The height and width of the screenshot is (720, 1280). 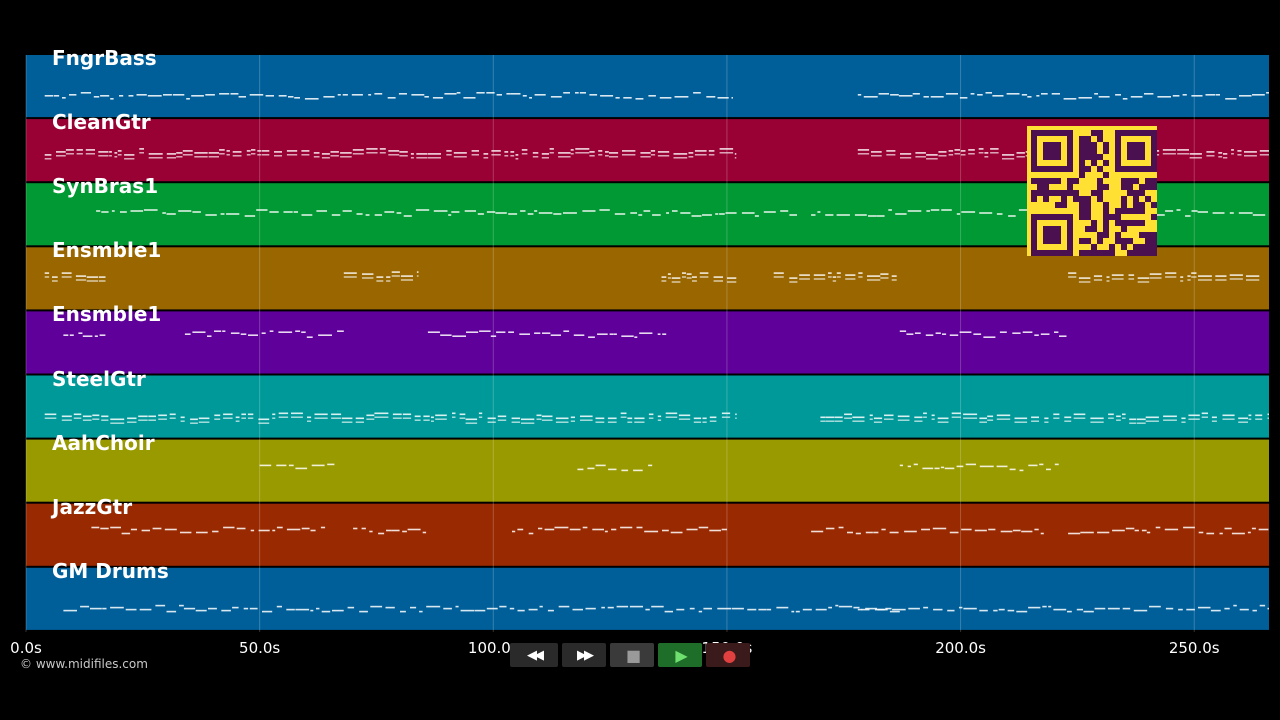 I want to click on fast-forward-button: ▶▶, so click(x=584, y=655).